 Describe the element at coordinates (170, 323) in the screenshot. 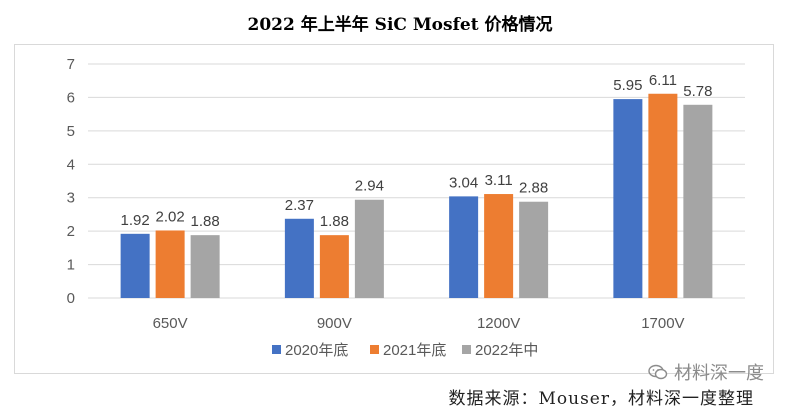

I see `x-tick-label: 650V` at that location.